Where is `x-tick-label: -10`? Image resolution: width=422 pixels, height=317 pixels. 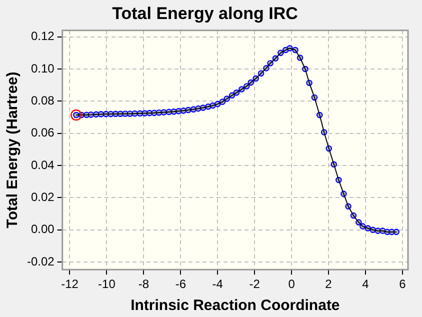
x-tick-label: -10 is located at coordinates (107, 284).